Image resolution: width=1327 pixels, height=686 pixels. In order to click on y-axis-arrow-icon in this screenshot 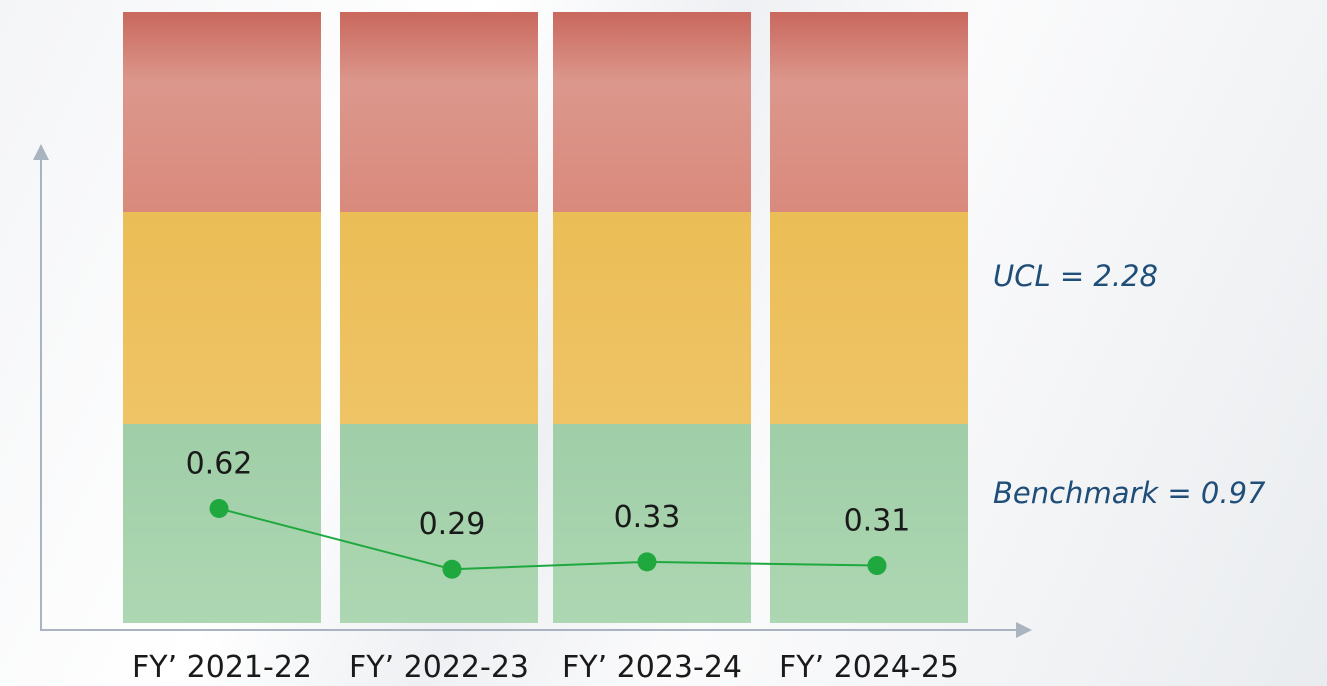, I will do `click(41, 152)`.